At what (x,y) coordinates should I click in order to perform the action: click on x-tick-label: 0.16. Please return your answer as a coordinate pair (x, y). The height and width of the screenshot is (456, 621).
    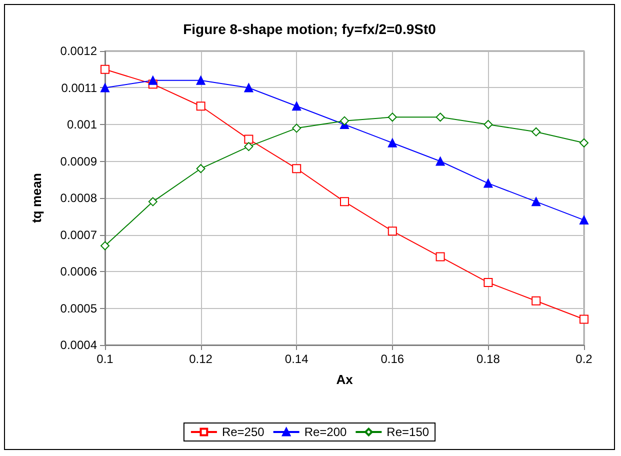
    Looking at the image, I should click on (392, 359).